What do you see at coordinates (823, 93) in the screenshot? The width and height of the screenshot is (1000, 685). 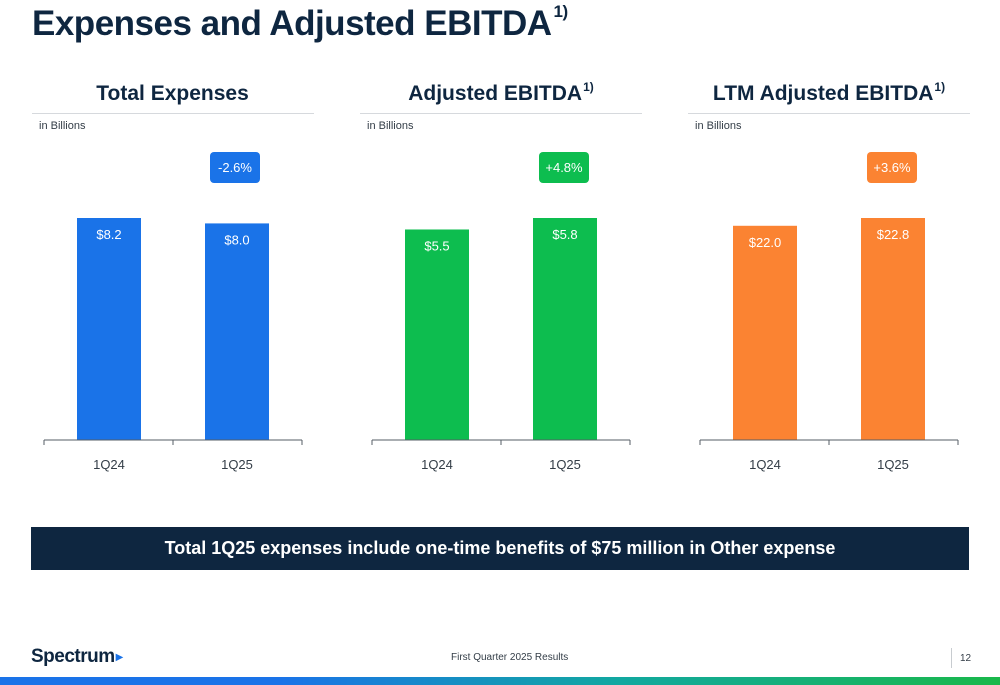 I see `panel-title-text: LTM Adjusted EBITDA` at bounding box center [823, 93].